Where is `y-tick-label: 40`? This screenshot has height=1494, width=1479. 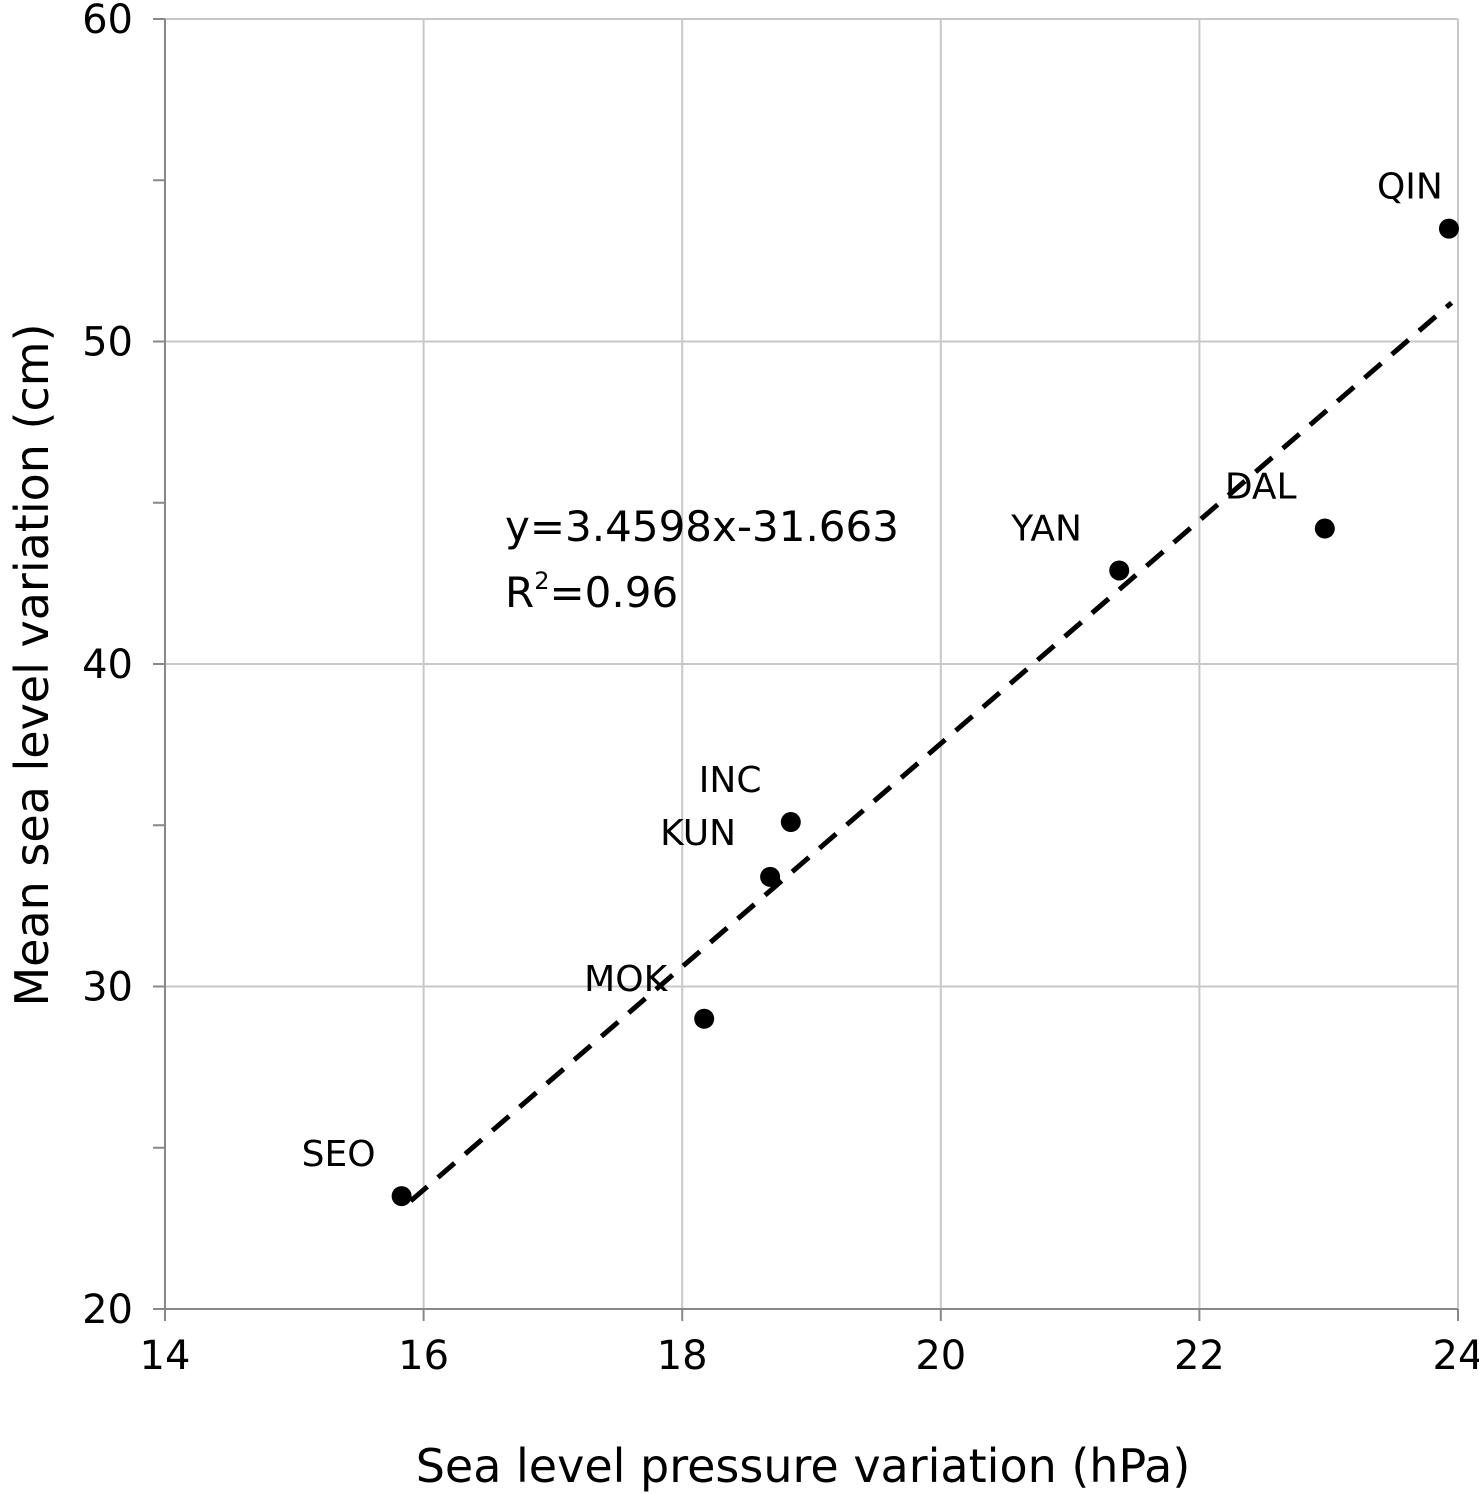
y-tick-label: 40 is located at coordinates (107, 665).